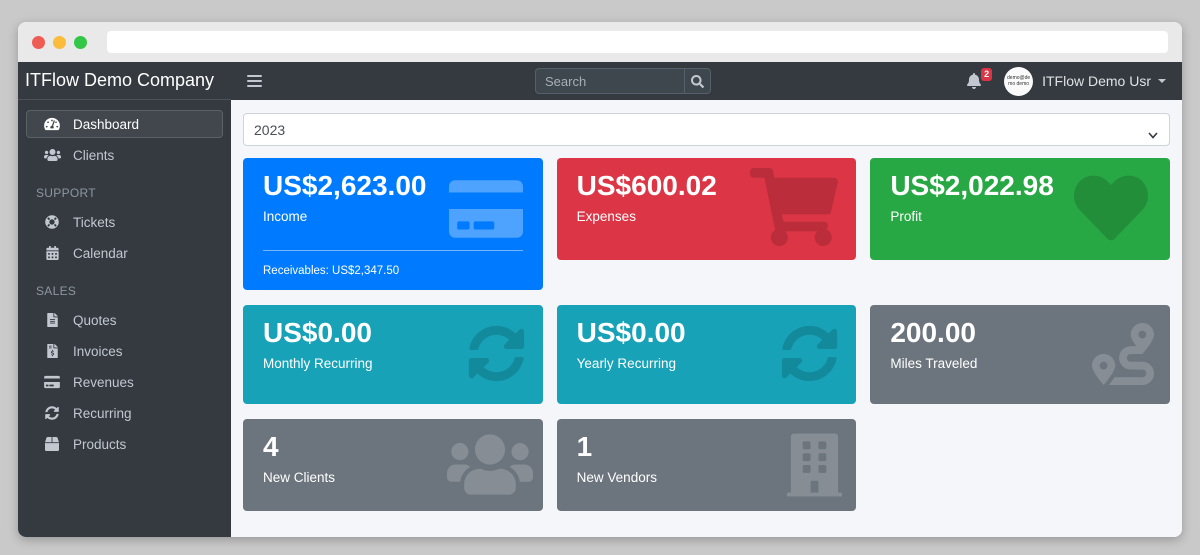 The height and width of the screenshot is (555, 1200). Describe the element at coordinates (38, 42) in the screenshot. I see `close-window-button` at that location.